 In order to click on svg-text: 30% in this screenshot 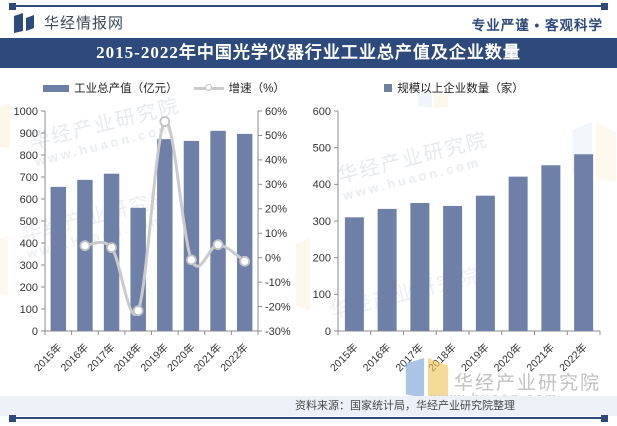, I will do `click(276, 185)`.